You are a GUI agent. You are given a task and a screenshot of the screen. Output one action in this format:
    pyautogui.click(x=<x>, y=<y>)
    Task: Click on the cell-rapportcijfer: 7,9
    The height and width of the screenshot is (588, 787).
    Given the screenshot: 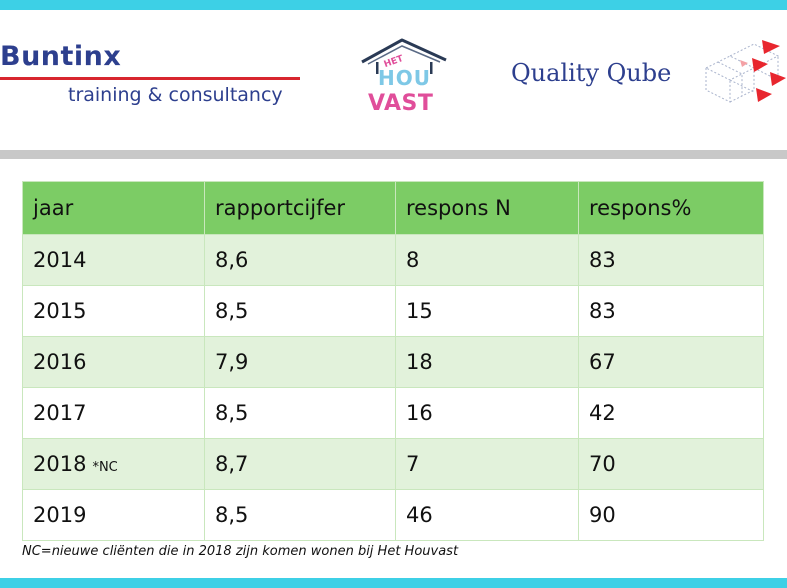 What is the action you would take?
    pyautogui.click(x=300, y=362)
    